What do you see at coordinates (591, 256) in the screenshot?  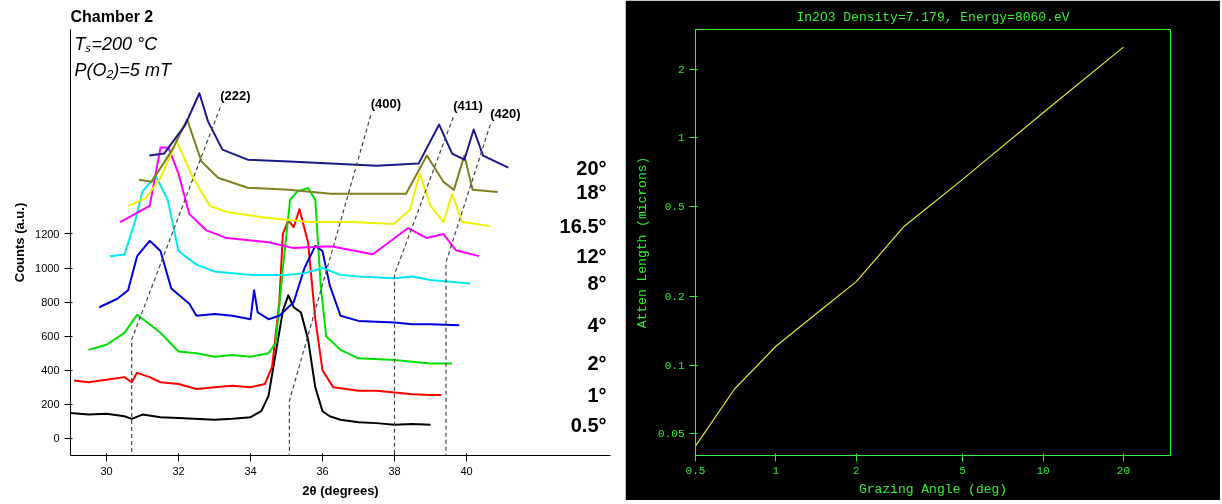 I see `text: 12°` at bounding box center [591, 256].